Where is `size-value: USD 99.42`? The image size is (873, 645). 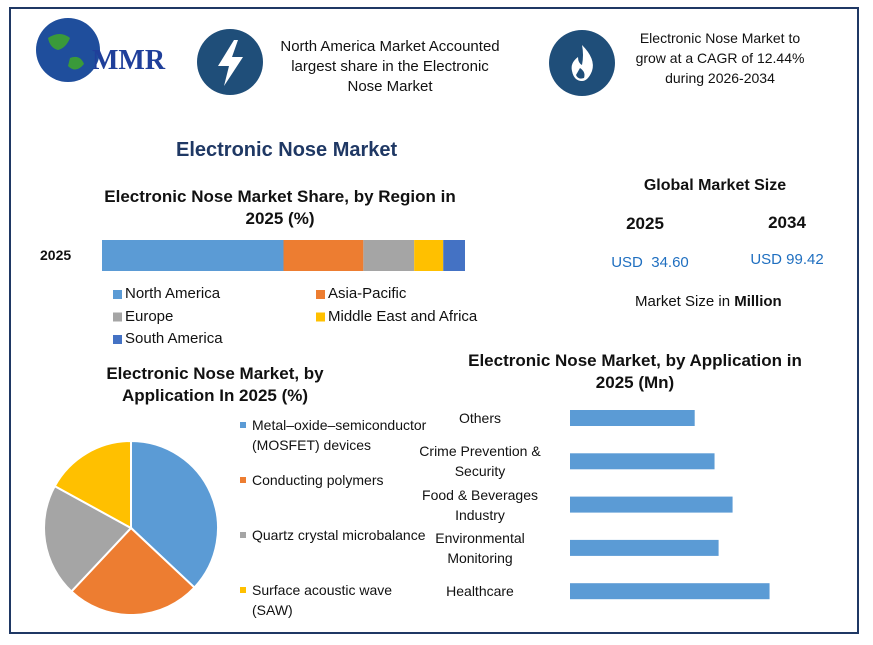 size-value: USD 99.42 is located at coordinates (787, 259).